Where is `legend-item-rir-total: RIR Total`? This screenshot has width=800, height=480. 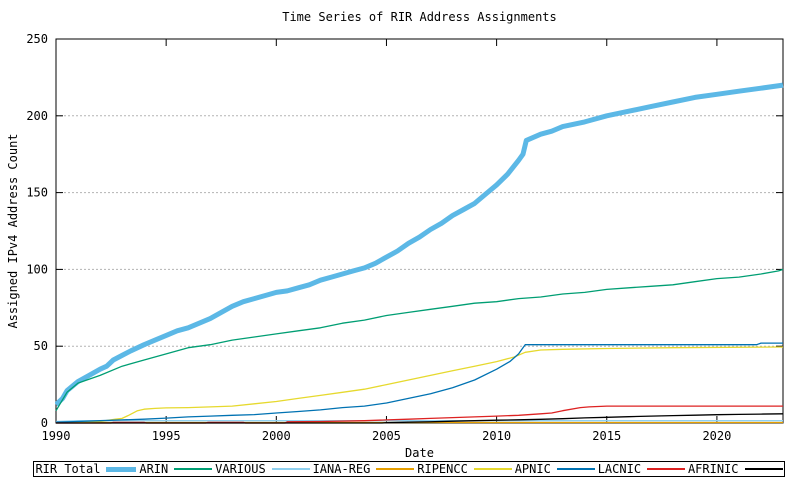 legend-item-rir-total: RIR Total is located at coordinates (86, 469).